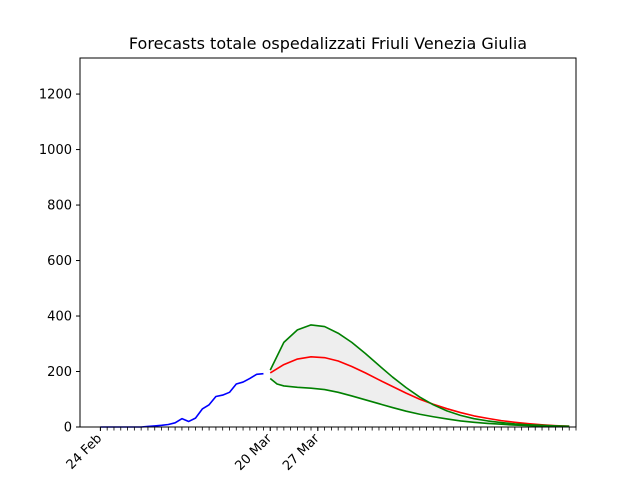  I want to click on x-tick-label: 27 Mar, so click(301, 452).